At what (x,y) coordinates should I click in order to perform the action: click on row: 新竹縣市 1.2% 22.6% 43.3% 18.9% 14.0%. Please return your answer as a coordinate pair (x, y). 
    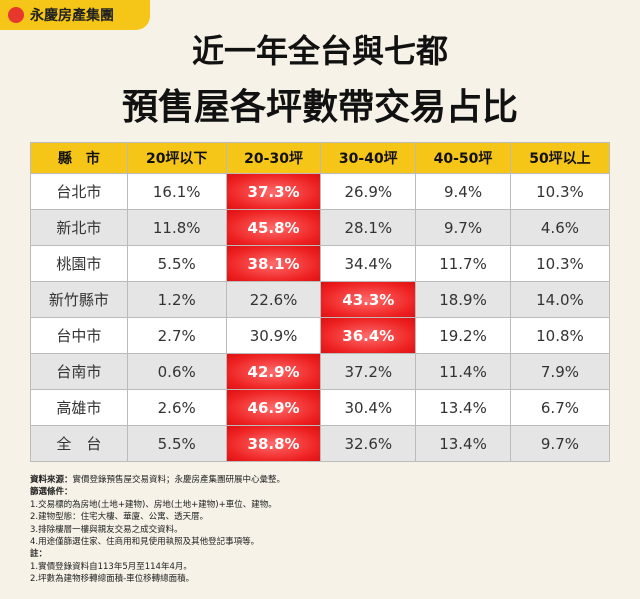
    Looking at the image, I should click on (320, 299).